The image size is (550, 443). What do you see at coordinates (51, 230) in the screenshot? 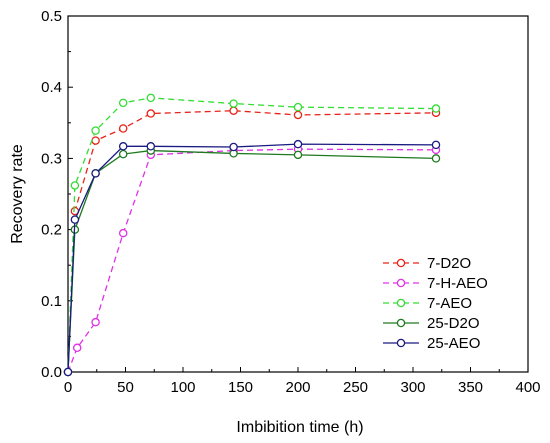
I see `y-tick-label: 0.2` at bounding box center [51, 230].